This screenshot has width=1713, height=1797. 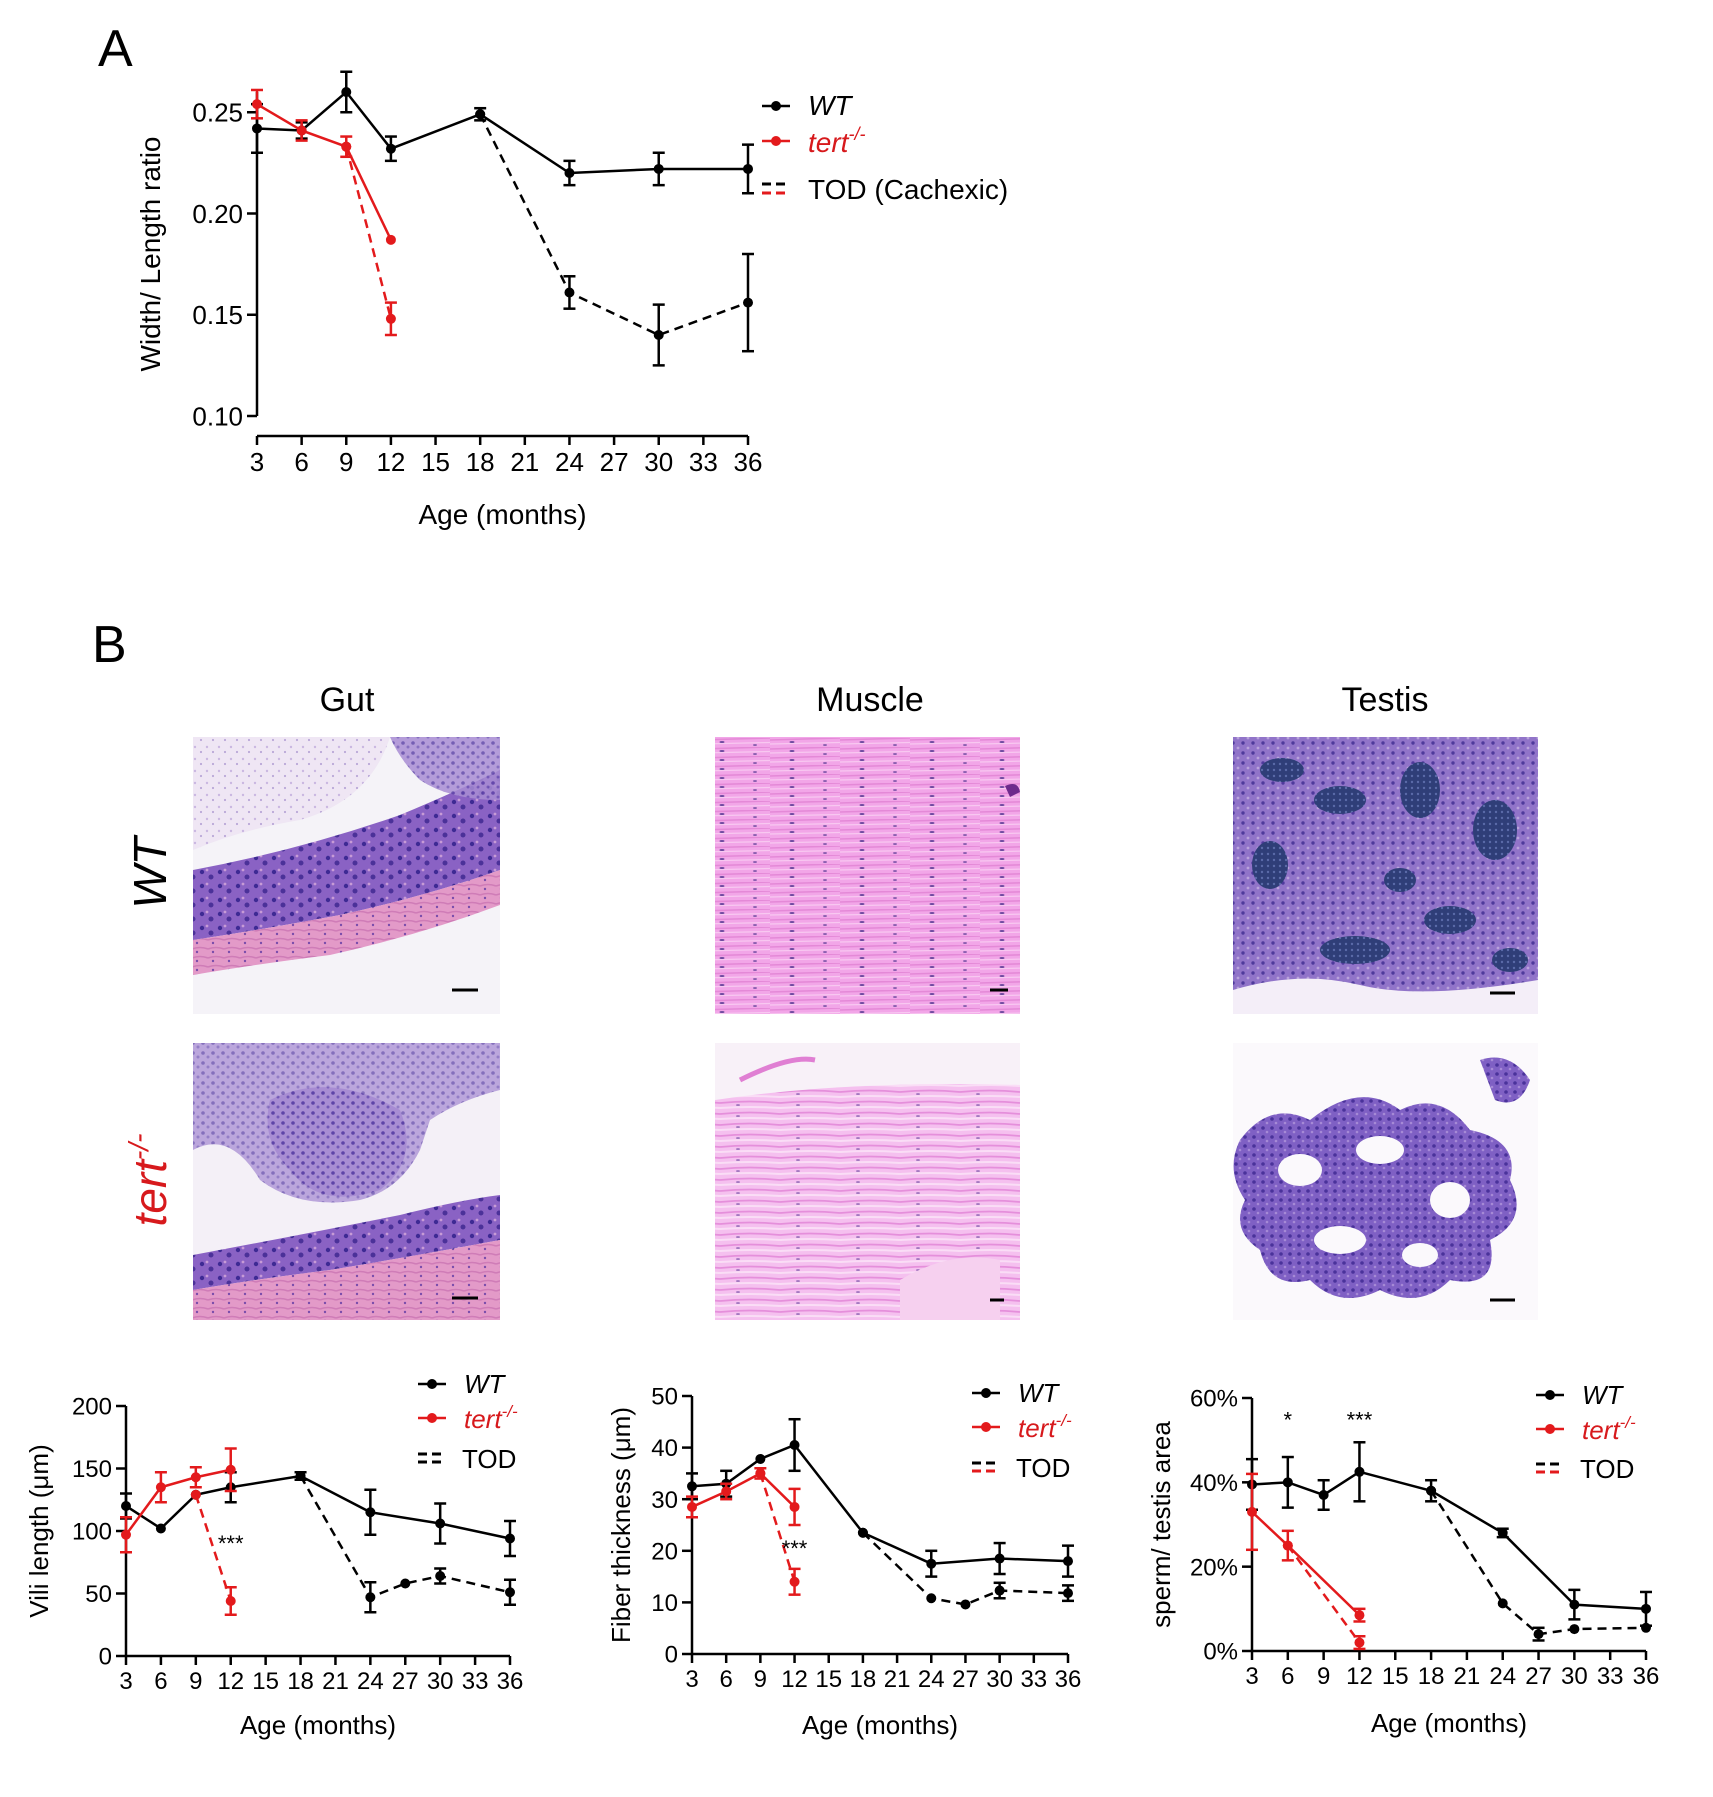 I want to click on legend-tod-label: TOD (Cachexic), so click(x=908, y=189).